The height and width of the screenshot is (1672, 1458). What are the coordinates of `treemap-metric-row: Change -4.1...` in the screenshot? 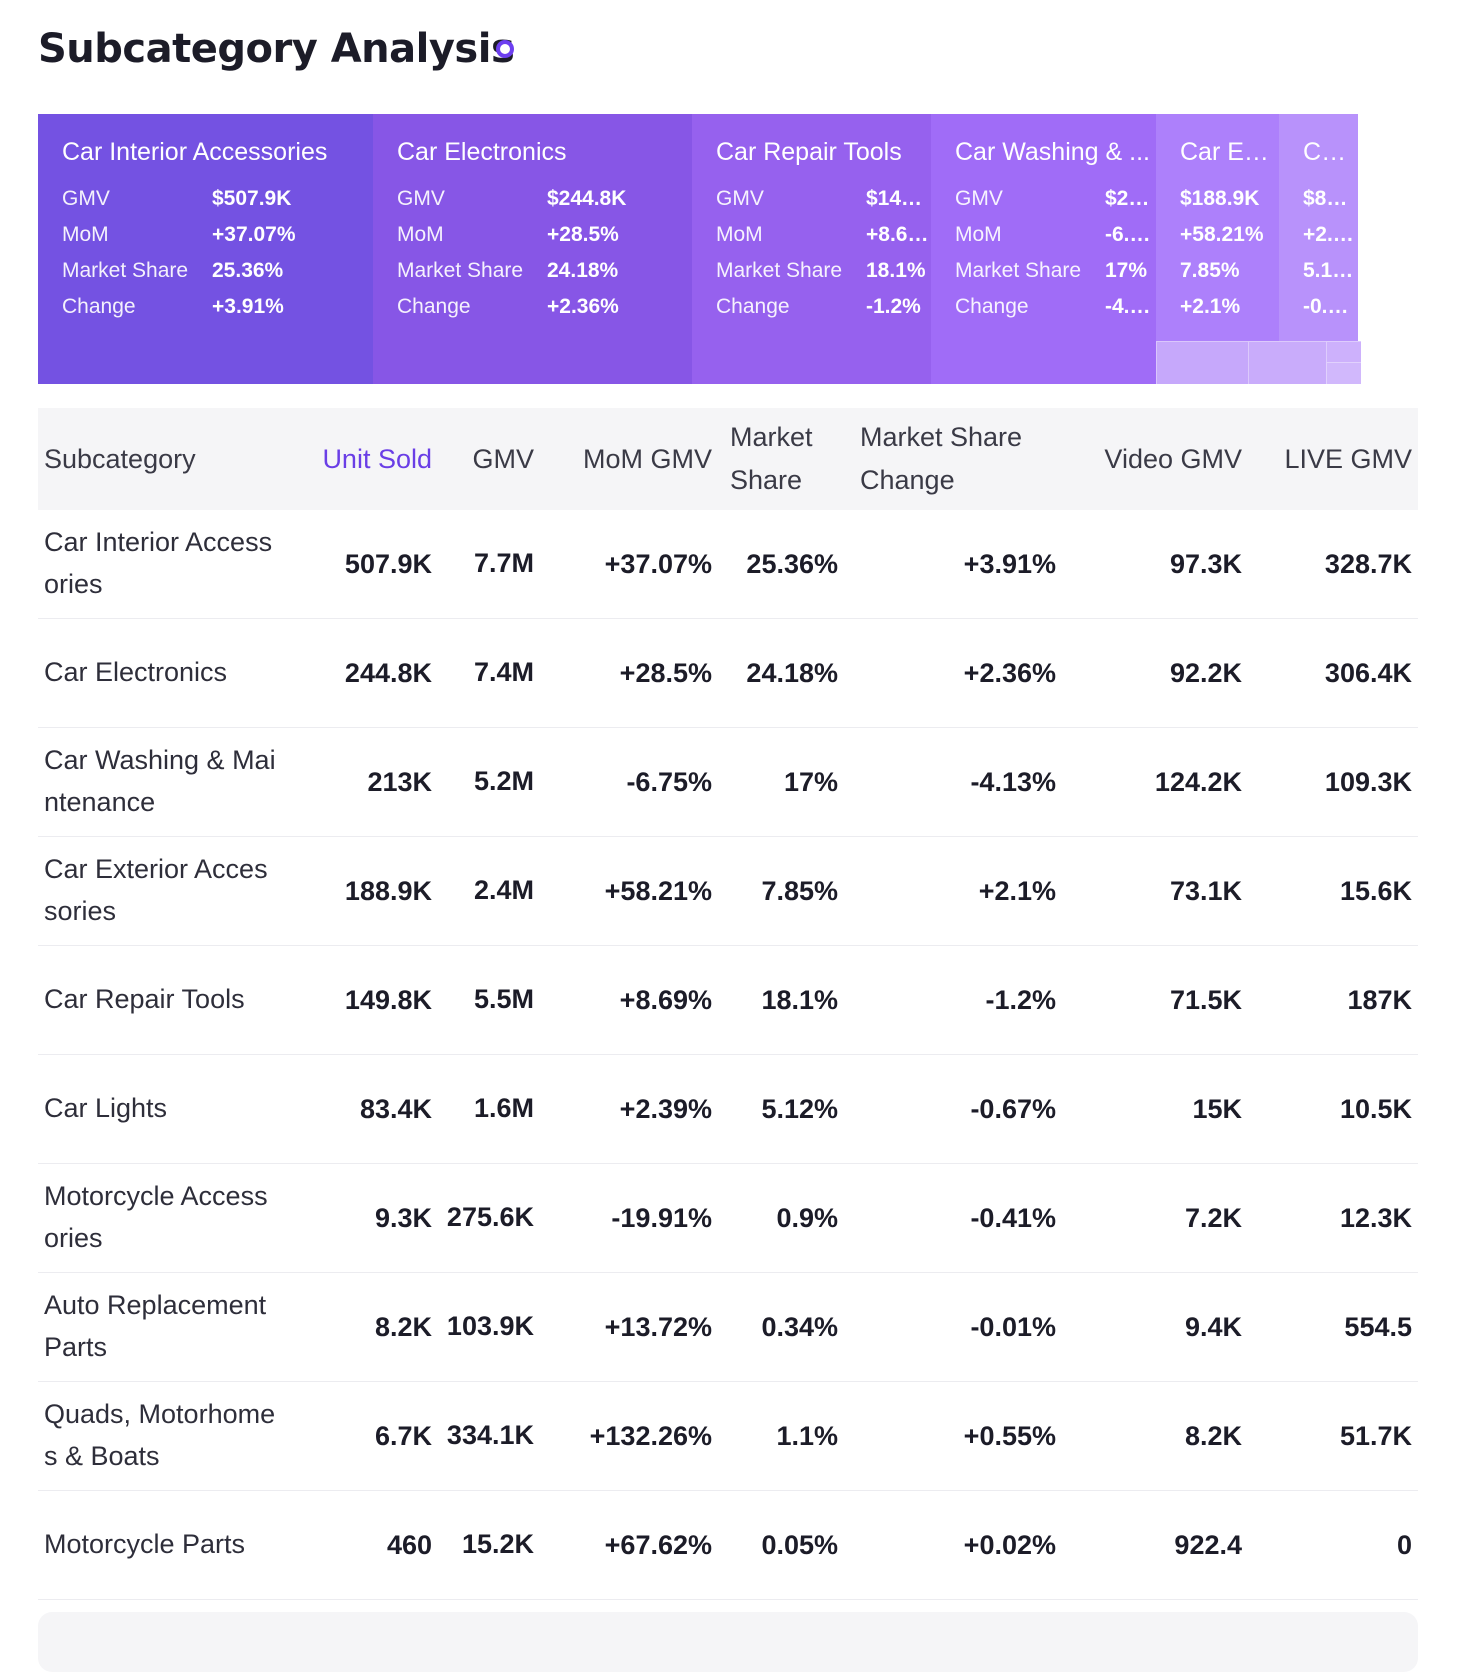 It's located at (1055, 307).